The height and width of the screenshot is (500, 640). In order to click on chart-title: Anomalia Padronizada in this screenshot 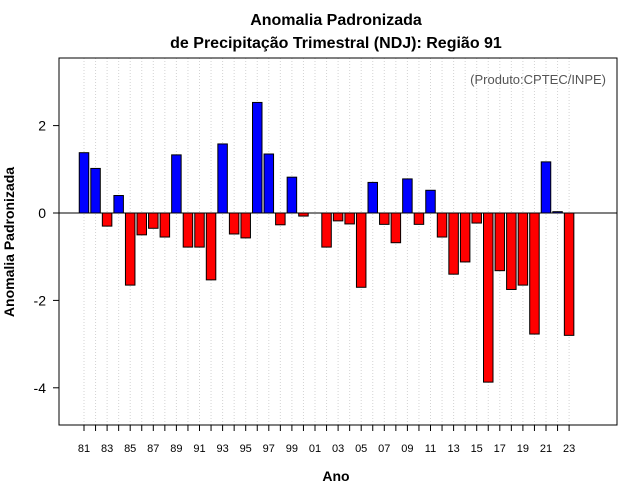, I will do `click(336, 20)`.